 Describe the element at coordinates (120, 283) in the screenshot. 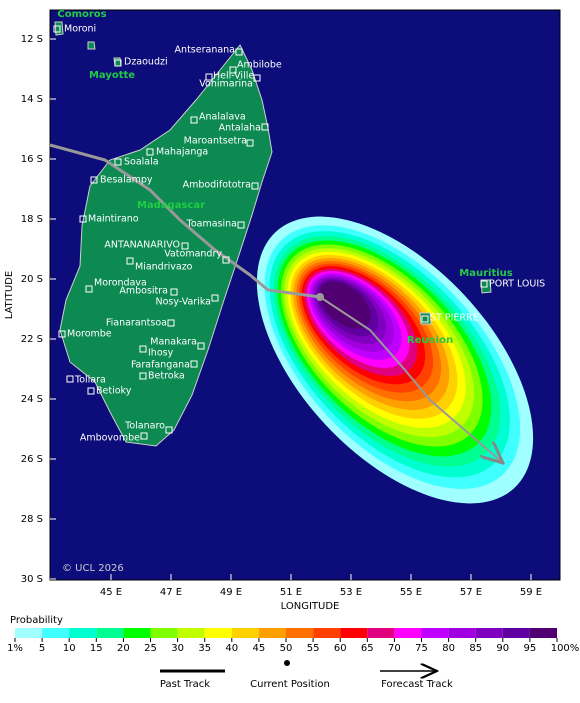

I see `city-label: Morondava` at that location.